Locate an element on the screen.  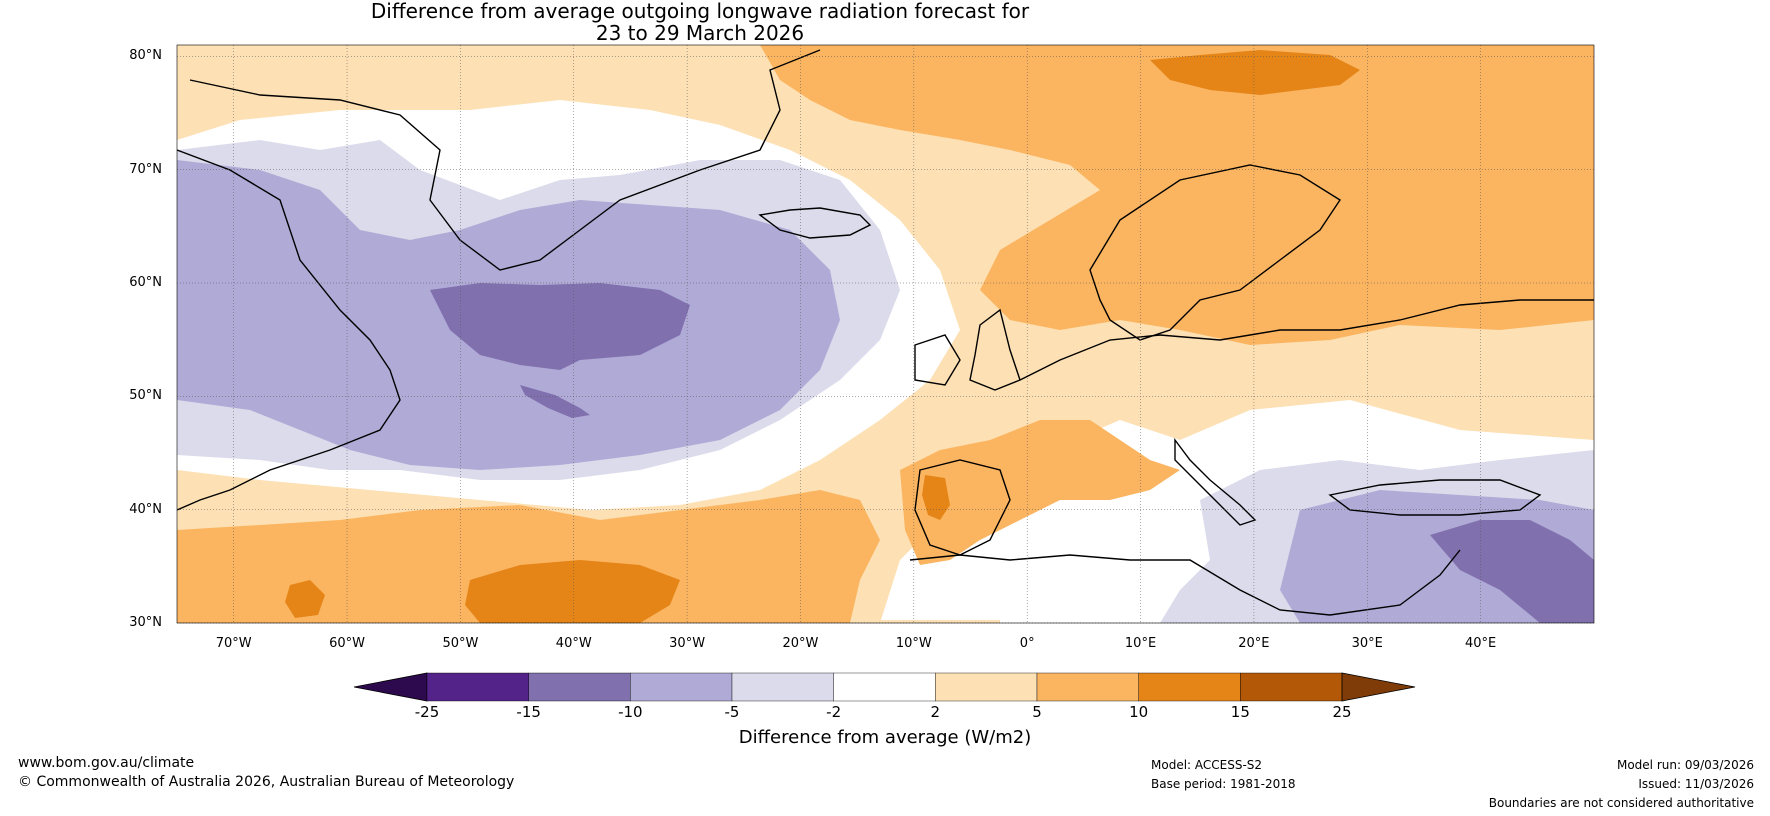
lon-label: 30°E is located at coordinates (1367, 643).